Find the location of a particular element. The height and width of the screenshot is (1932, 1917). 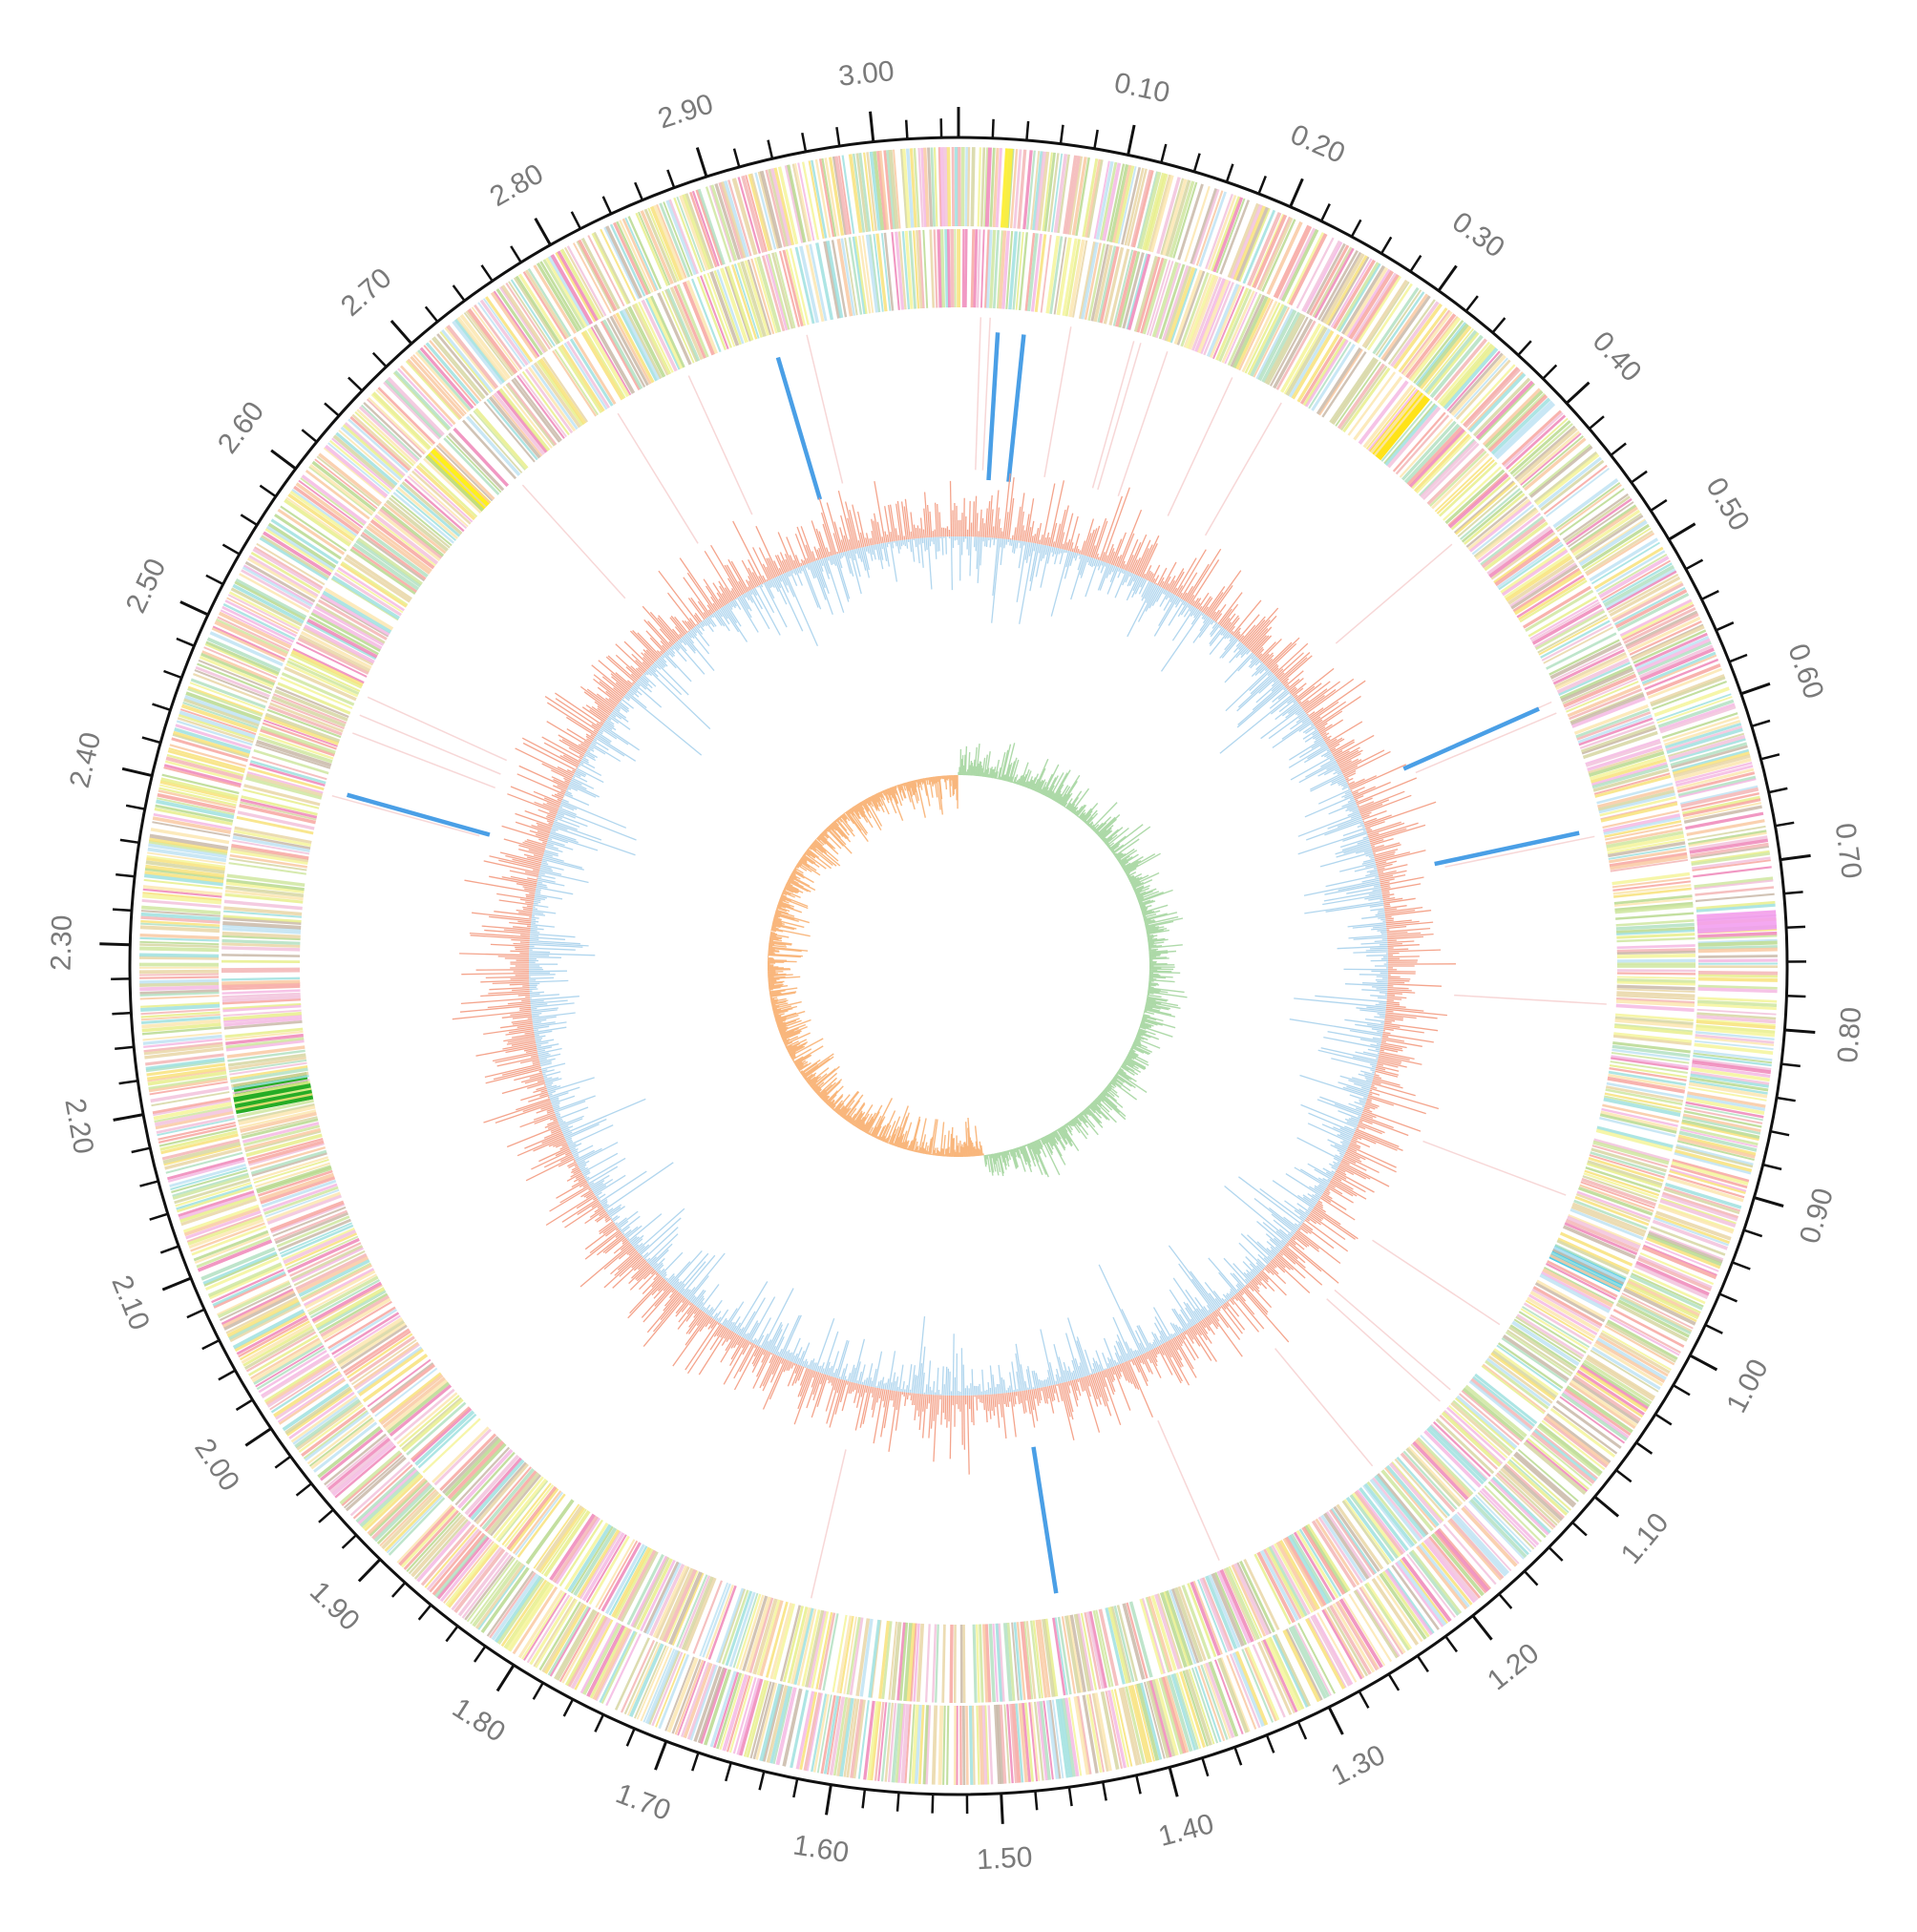

tick-label: 1.10 is located at coordinates (1645, 1539).